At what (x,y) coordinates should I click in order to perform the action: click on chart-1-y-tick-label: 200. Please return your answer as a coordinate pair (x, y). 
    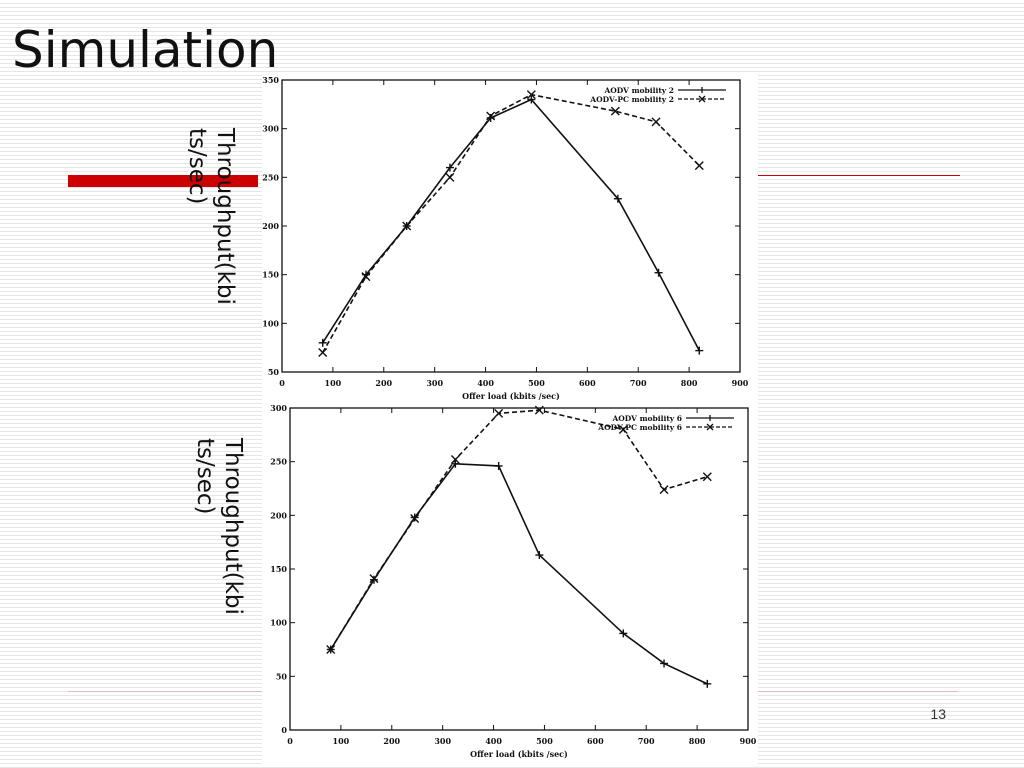
    Looking at the image, I should click on (270, 226).